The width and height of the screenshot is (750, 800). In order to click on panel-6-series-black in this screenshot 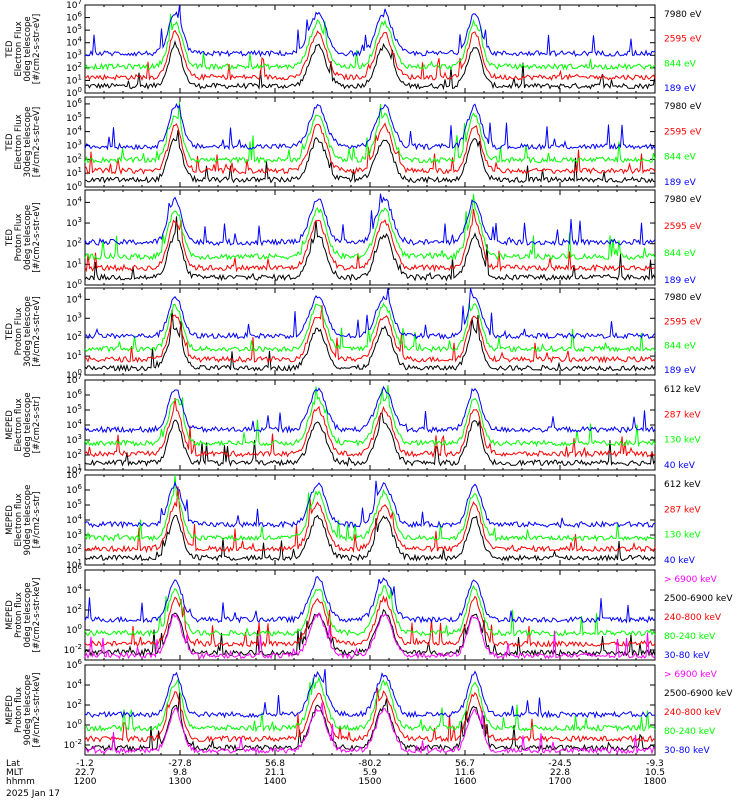, I will do `click(370, 538)`.